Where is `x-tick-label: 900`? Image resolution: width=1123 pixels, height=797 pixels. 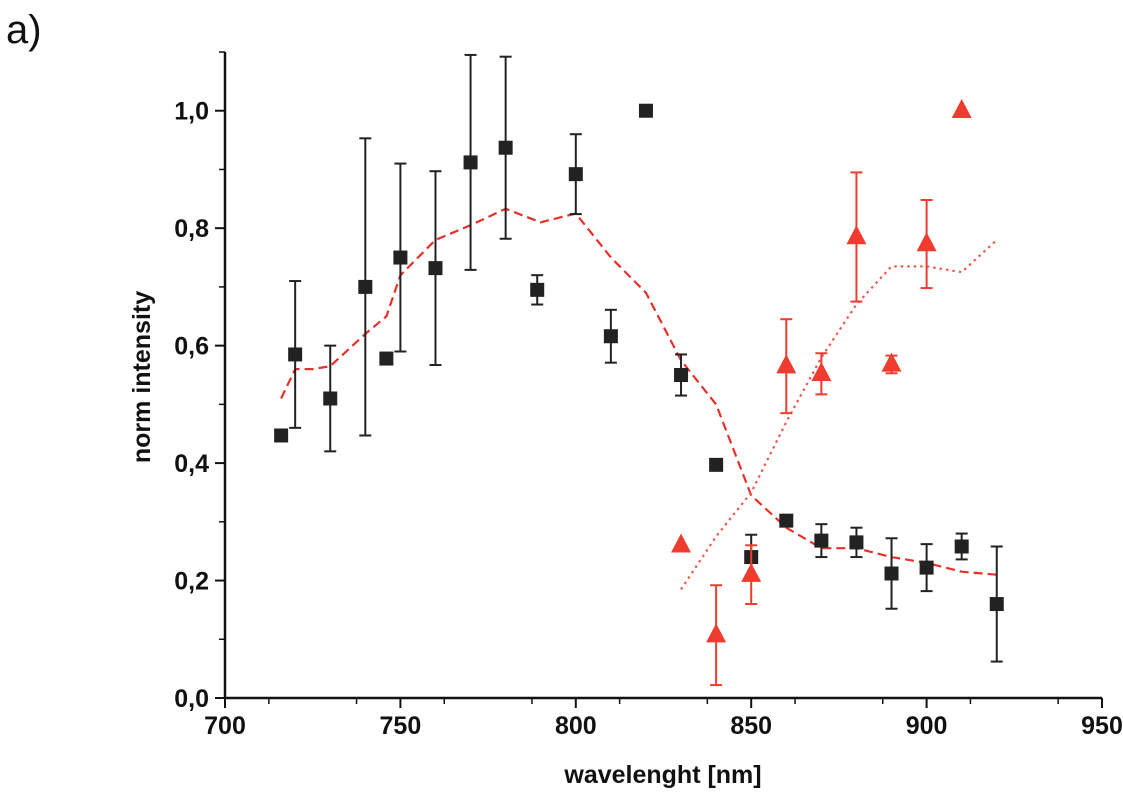 x-tick-label: 900 is located at coordinates (927, 726).